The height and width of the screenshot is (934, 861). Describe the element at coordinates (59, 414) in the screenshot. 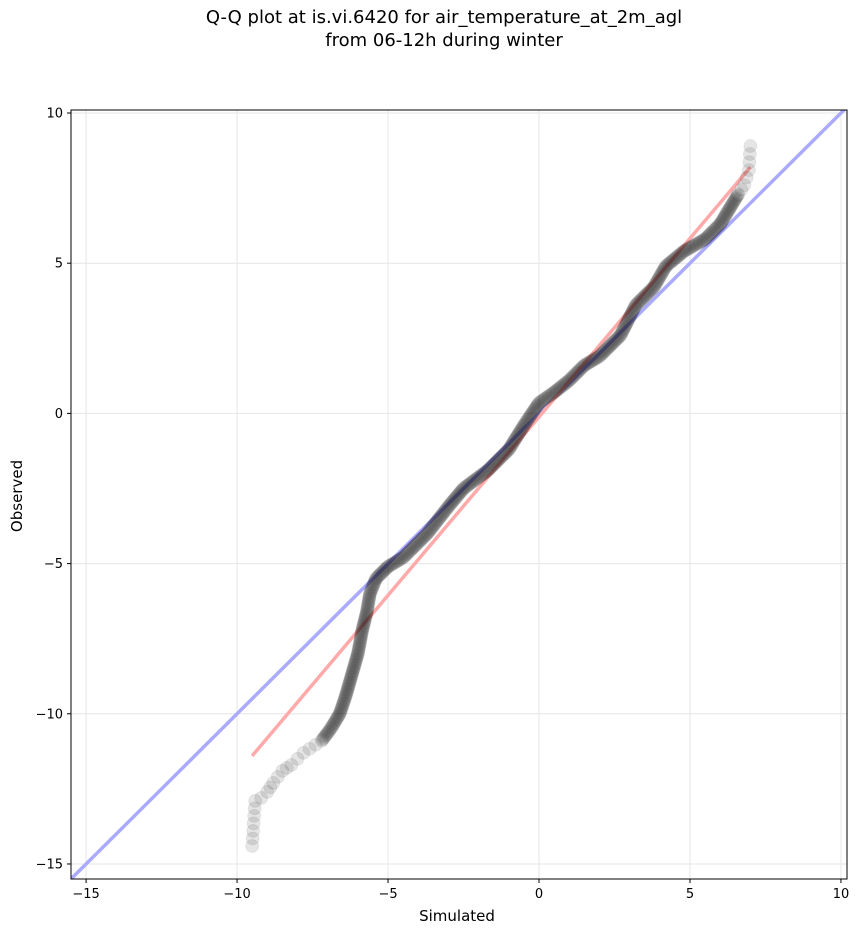

I see `y-tick-label: 0` at that location.